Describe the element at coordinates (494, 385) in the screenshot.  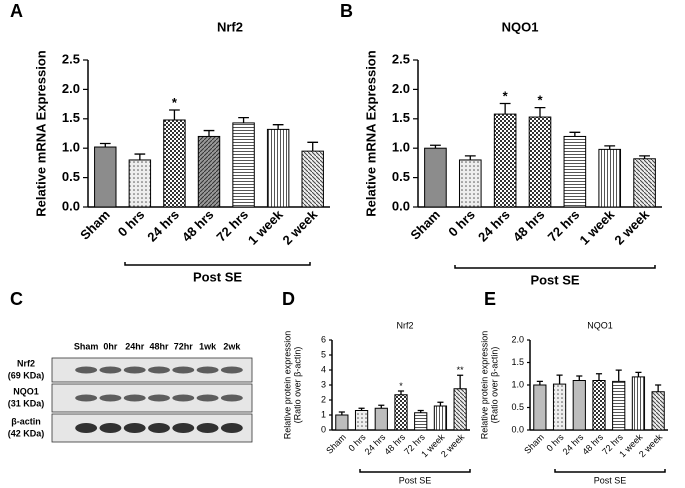
I see `y-axis-label: (Ratio over β-actin)` at that location.